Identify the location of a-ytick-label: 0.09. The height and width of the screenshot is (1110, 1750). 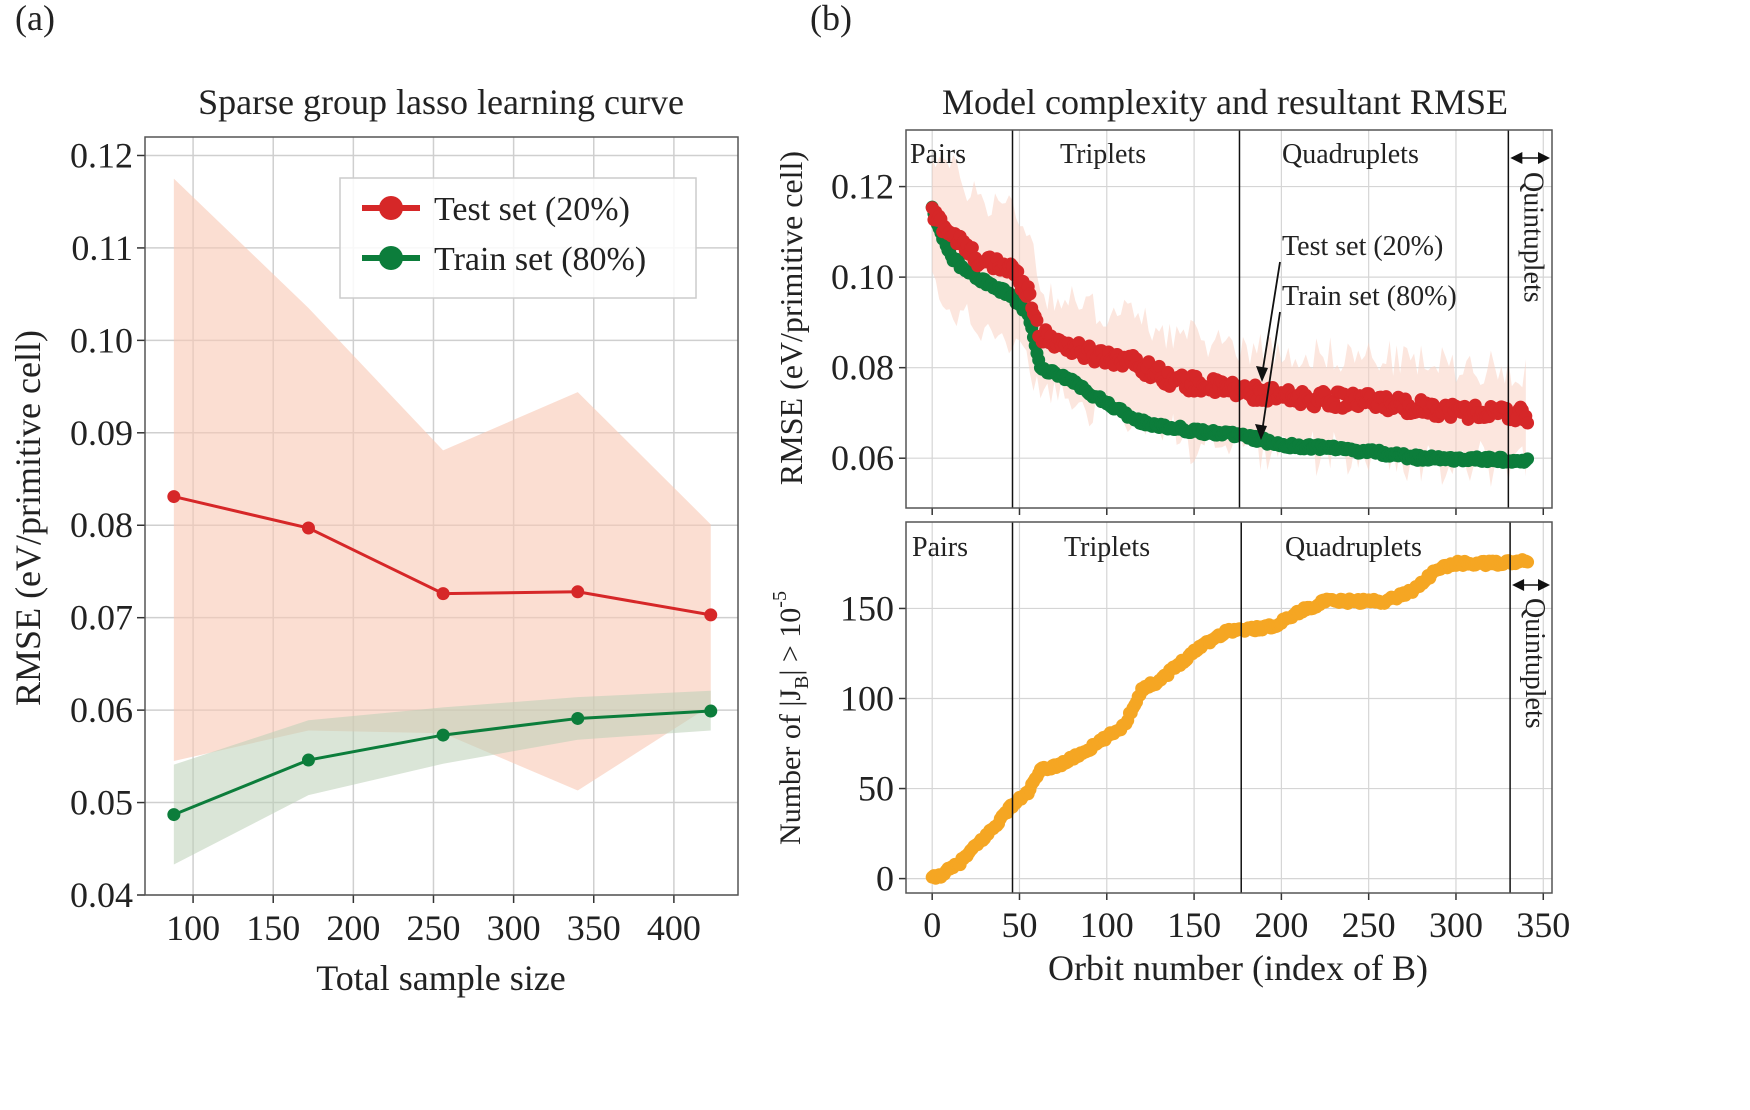
(101, 433).